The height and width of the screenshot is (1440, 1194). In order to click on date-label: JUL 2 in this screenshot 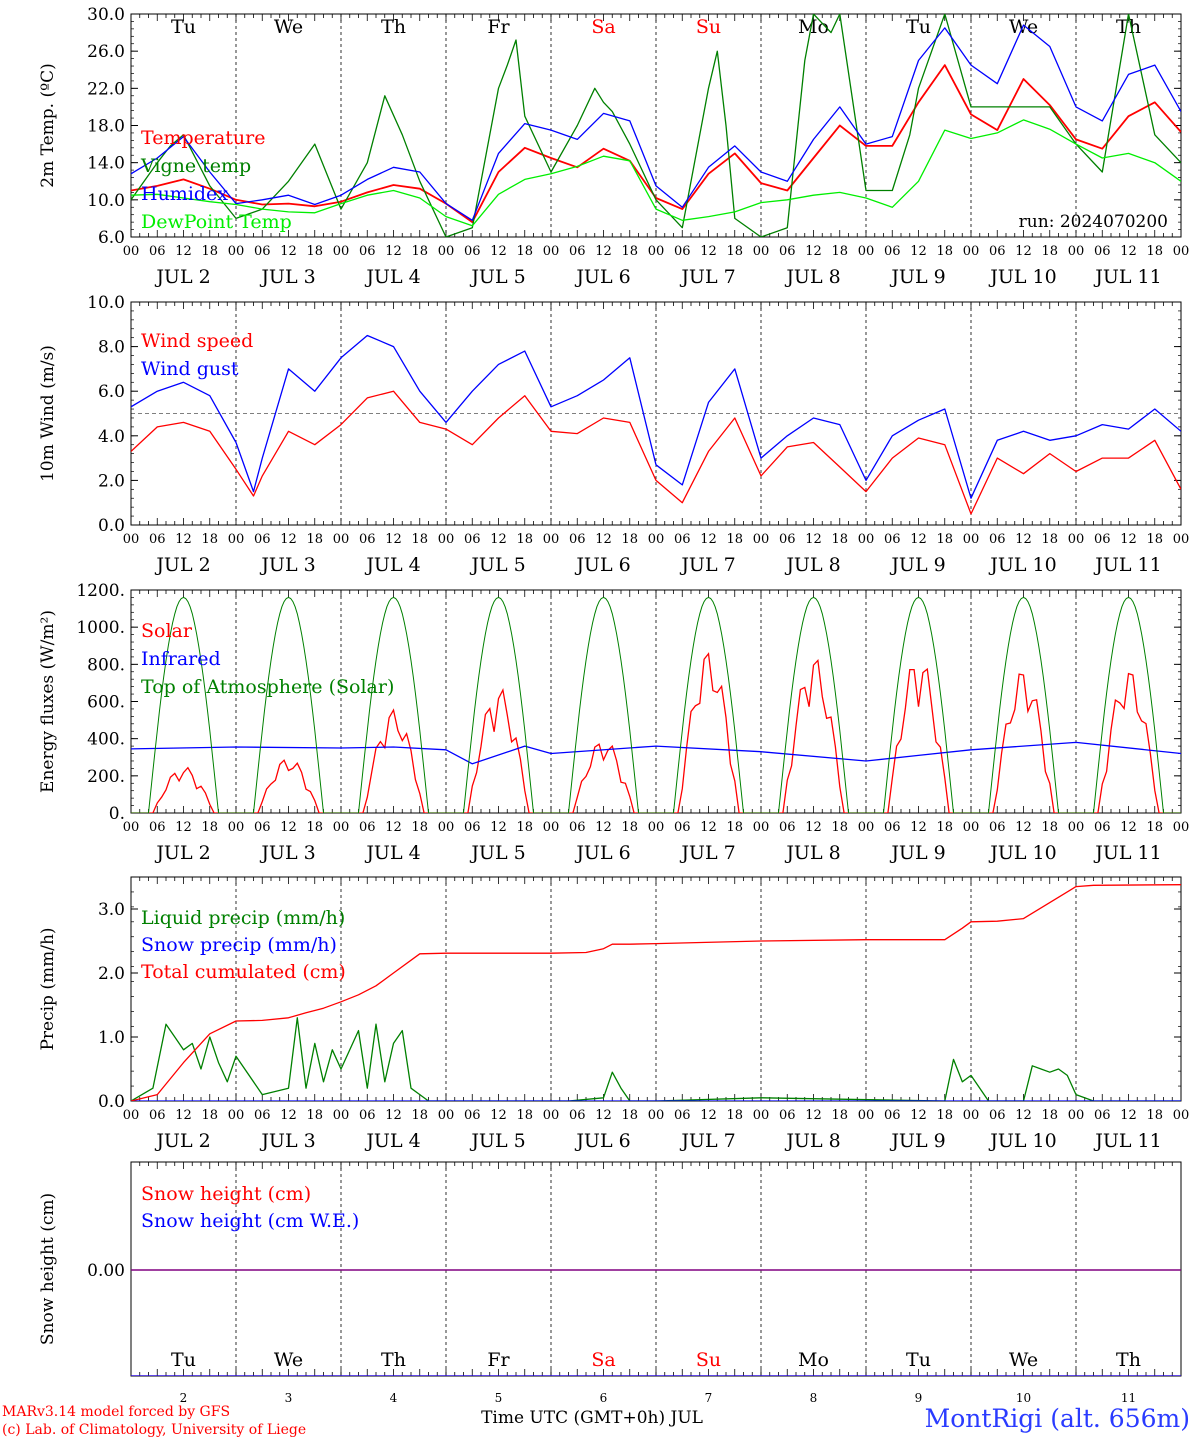, I will do `click(182, 1141)`.